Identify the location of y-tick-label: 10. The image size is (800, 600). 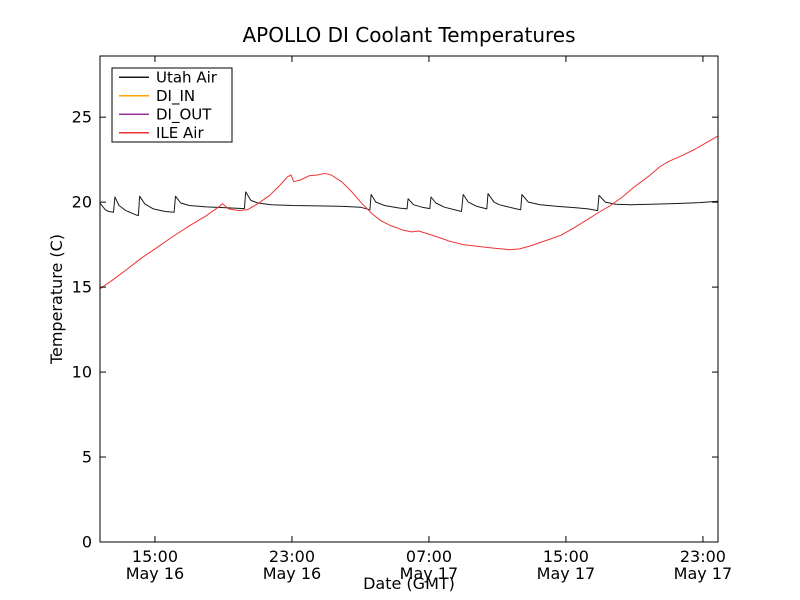
(82, 372).